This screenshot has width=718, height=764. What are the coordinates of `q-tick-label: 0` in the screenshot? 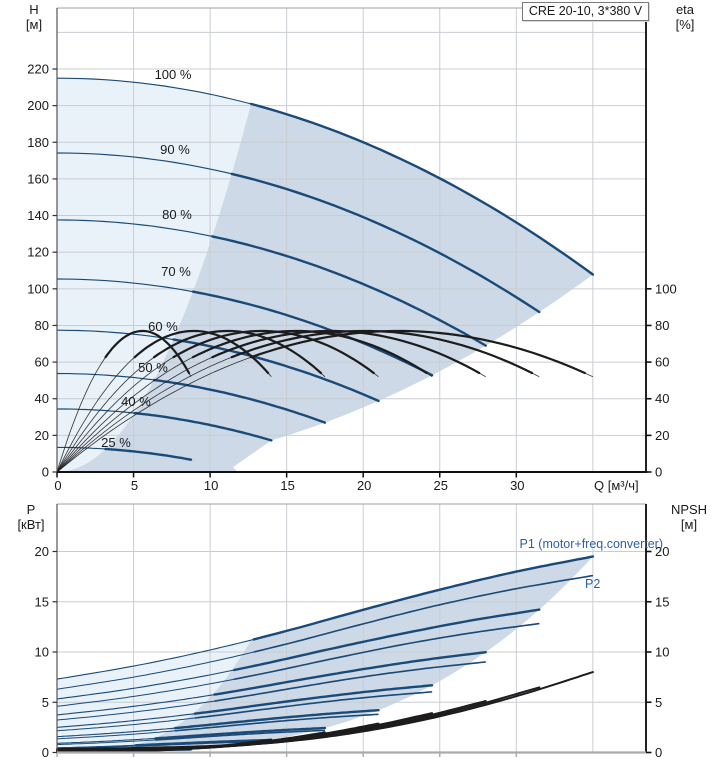 It's located at (57, 485).